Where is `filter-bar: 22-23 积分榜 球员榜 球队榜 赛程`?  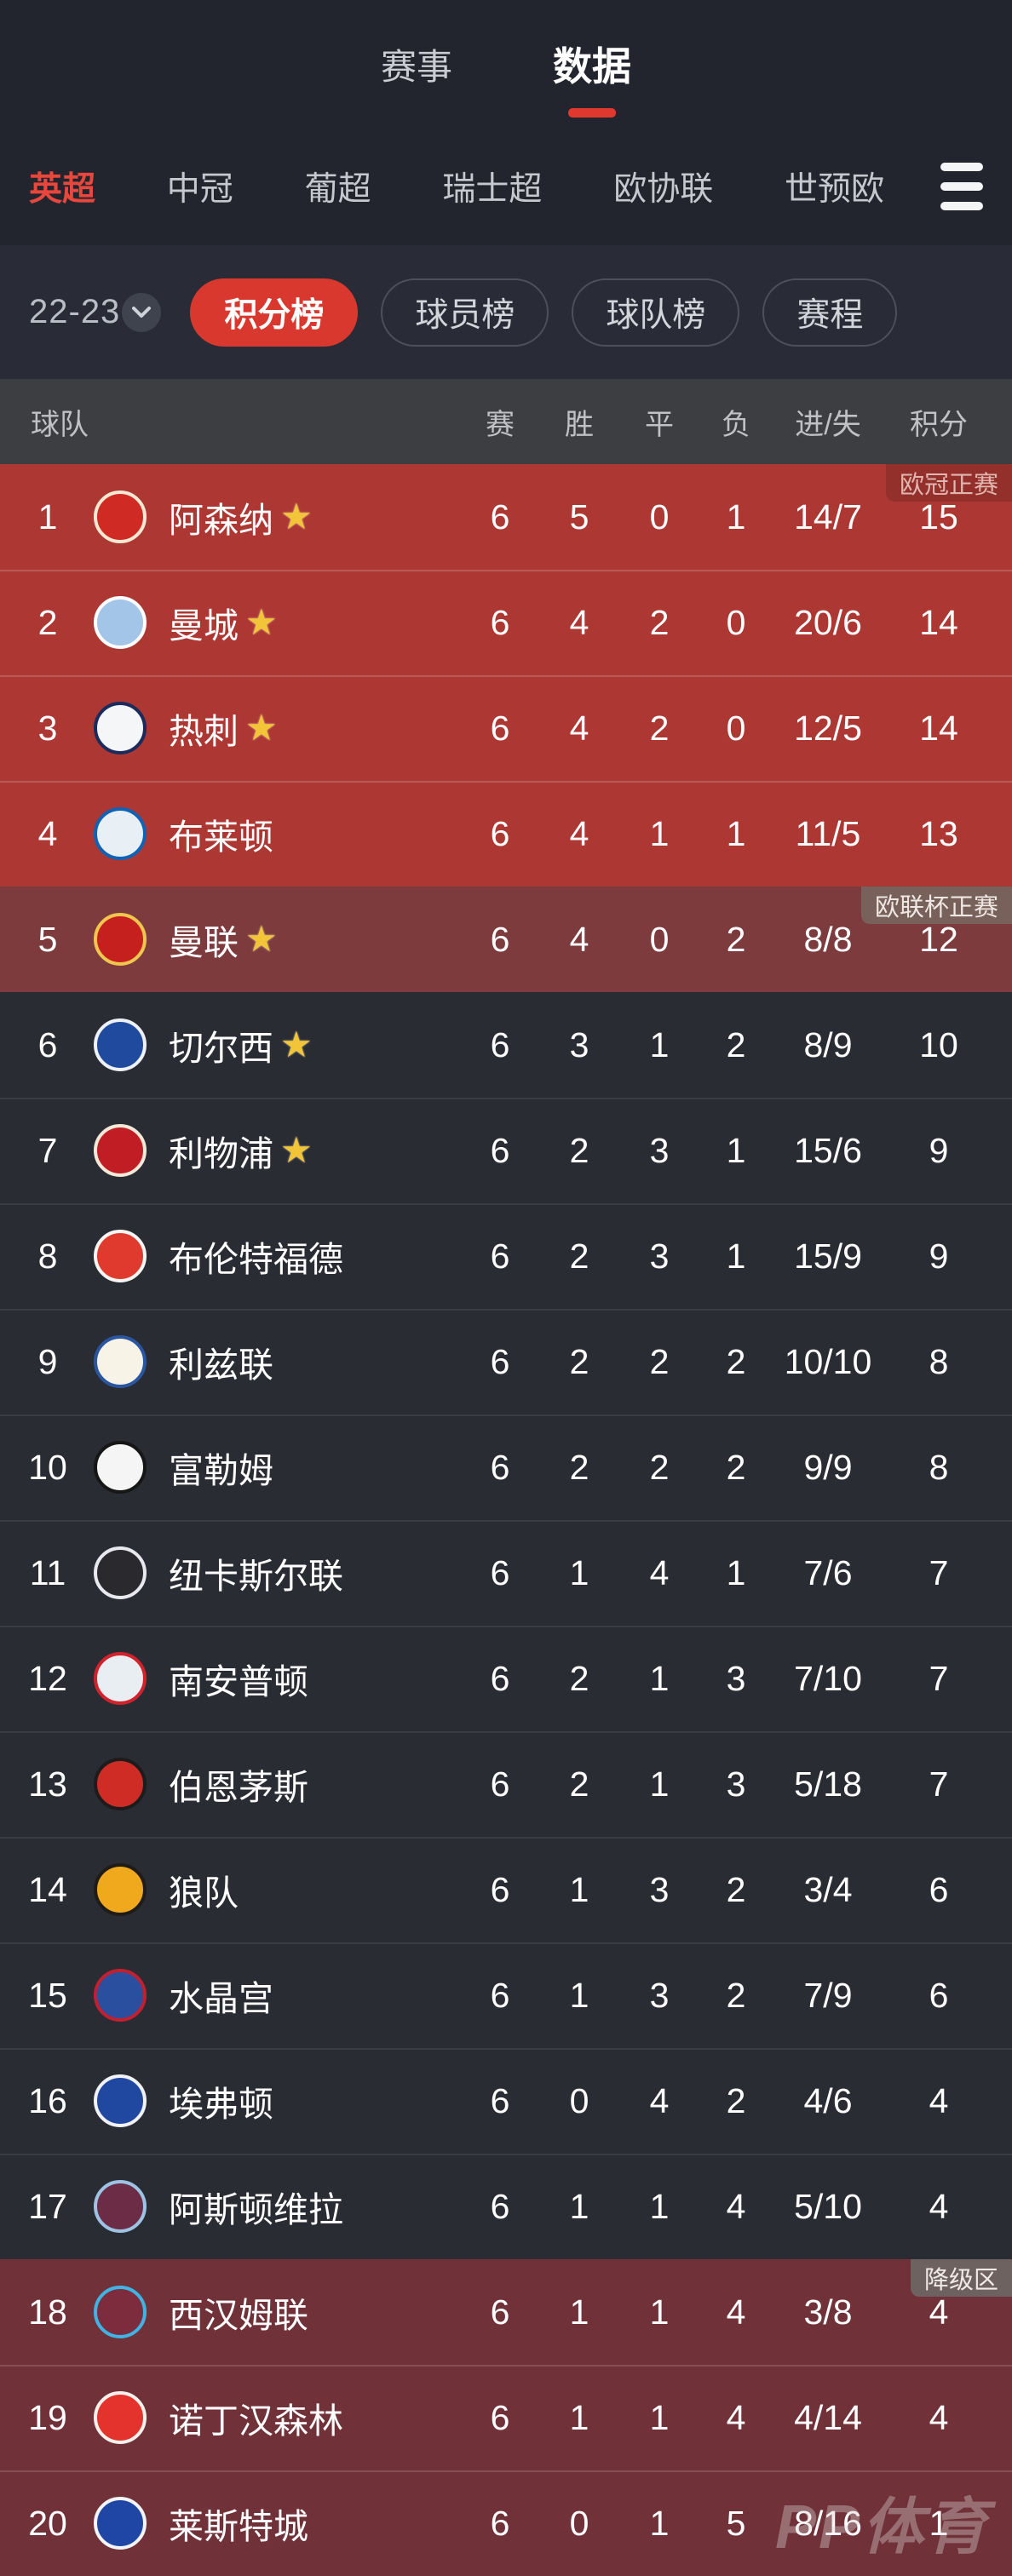 filter-bar: 22-23 积分榜 球员榜 球队榜 赛程 is located at coordinates (506, 312).